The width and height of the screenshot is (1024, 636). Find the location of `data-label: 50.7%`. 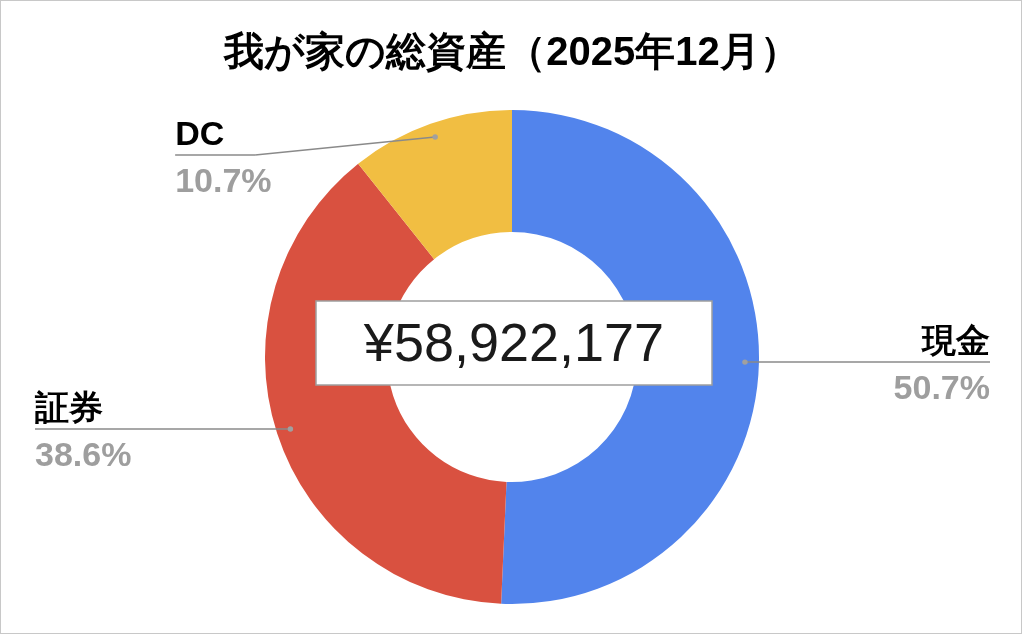

data-label: 50.7% is located at coordinates (941, 387).